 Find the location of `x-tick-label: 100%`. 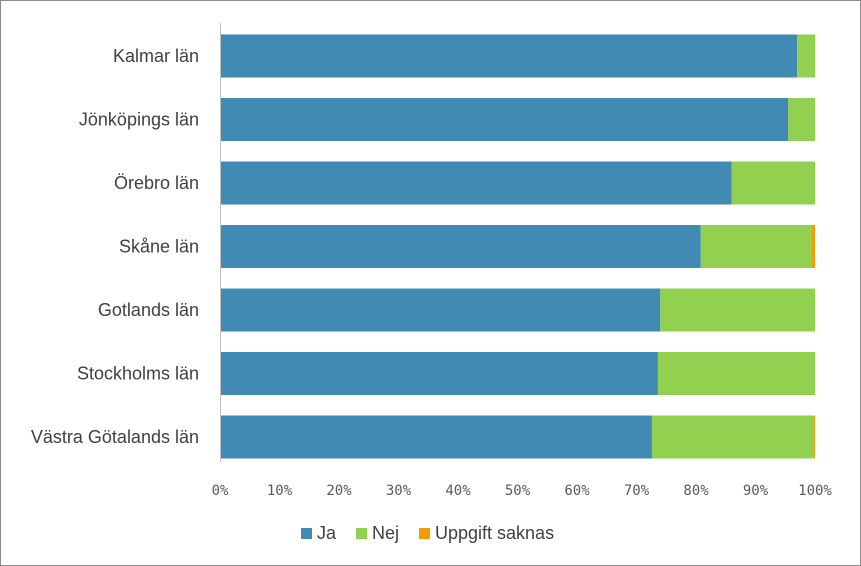

x-tick-label: 100% is located at coordinates (815, 491).